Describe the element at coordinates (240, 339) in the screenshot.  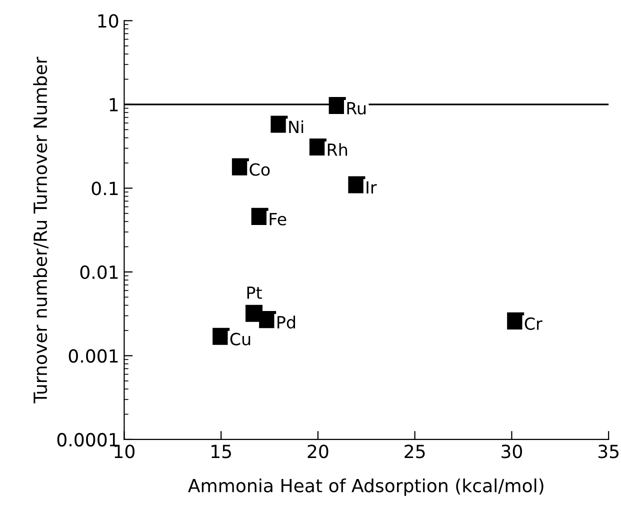
I see `annotation: Cu` at that location.